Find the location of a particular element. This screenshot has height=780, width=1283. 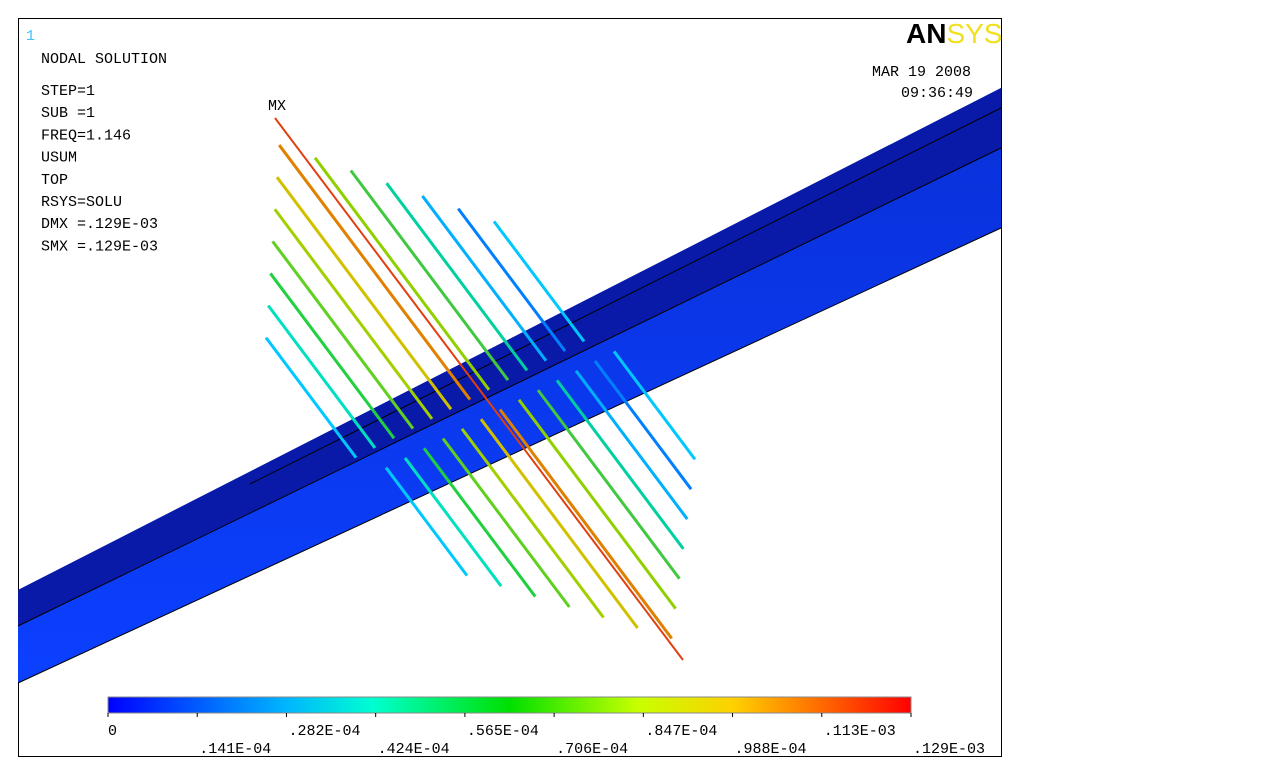

legend-label: .141E-04 is located at coordinates (235, 749).